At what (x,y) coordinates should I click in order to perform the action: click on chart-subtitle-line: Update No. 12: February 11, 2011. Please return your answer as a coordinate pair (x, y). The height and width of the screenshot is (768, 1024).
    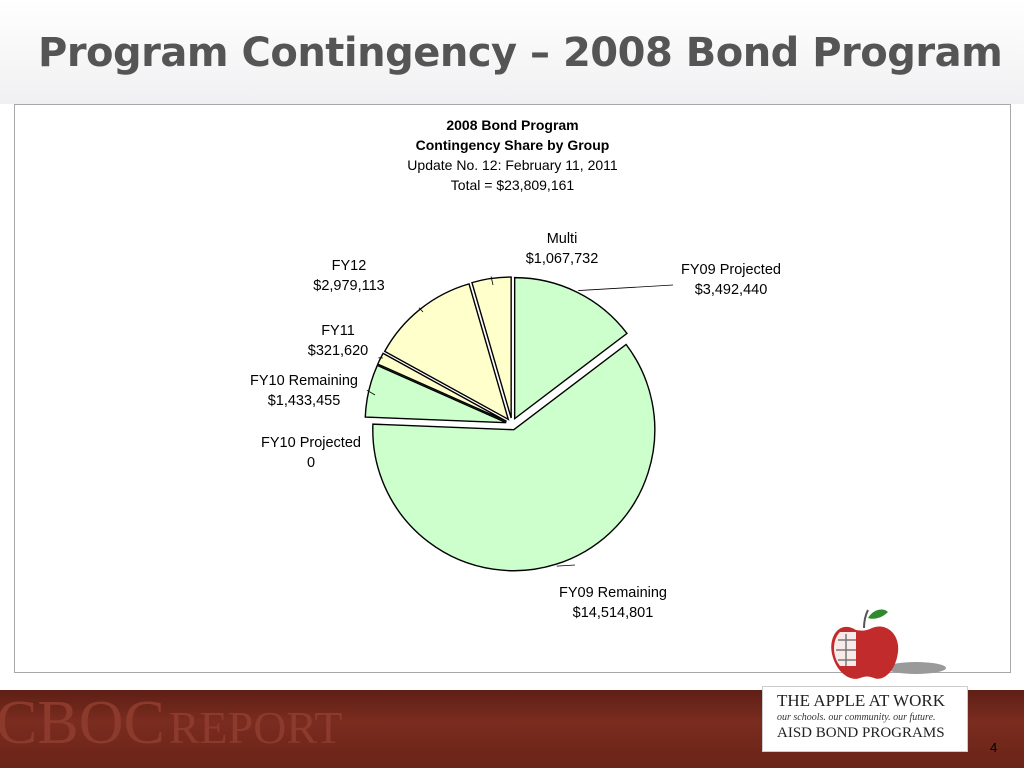
    Looking at the image, I should click on (512, 165).